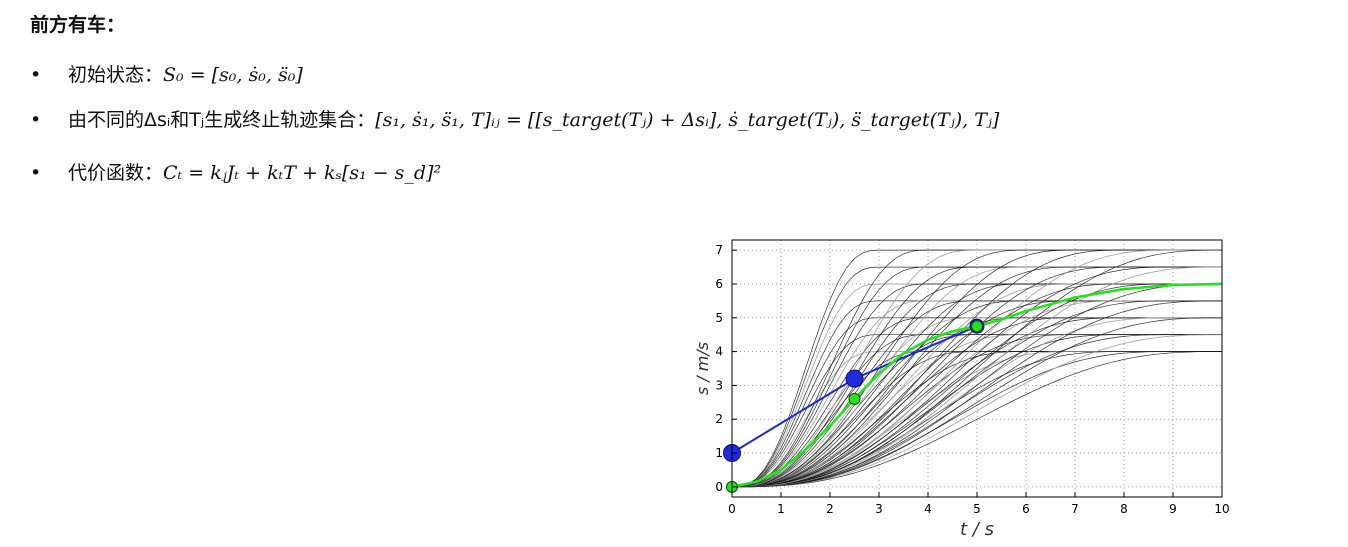 The width and height of the screenshot is (1348, 547). Describe the element at coordinates (732, 509) in the screenshot. I see `x-tick-label: 0` at that location.